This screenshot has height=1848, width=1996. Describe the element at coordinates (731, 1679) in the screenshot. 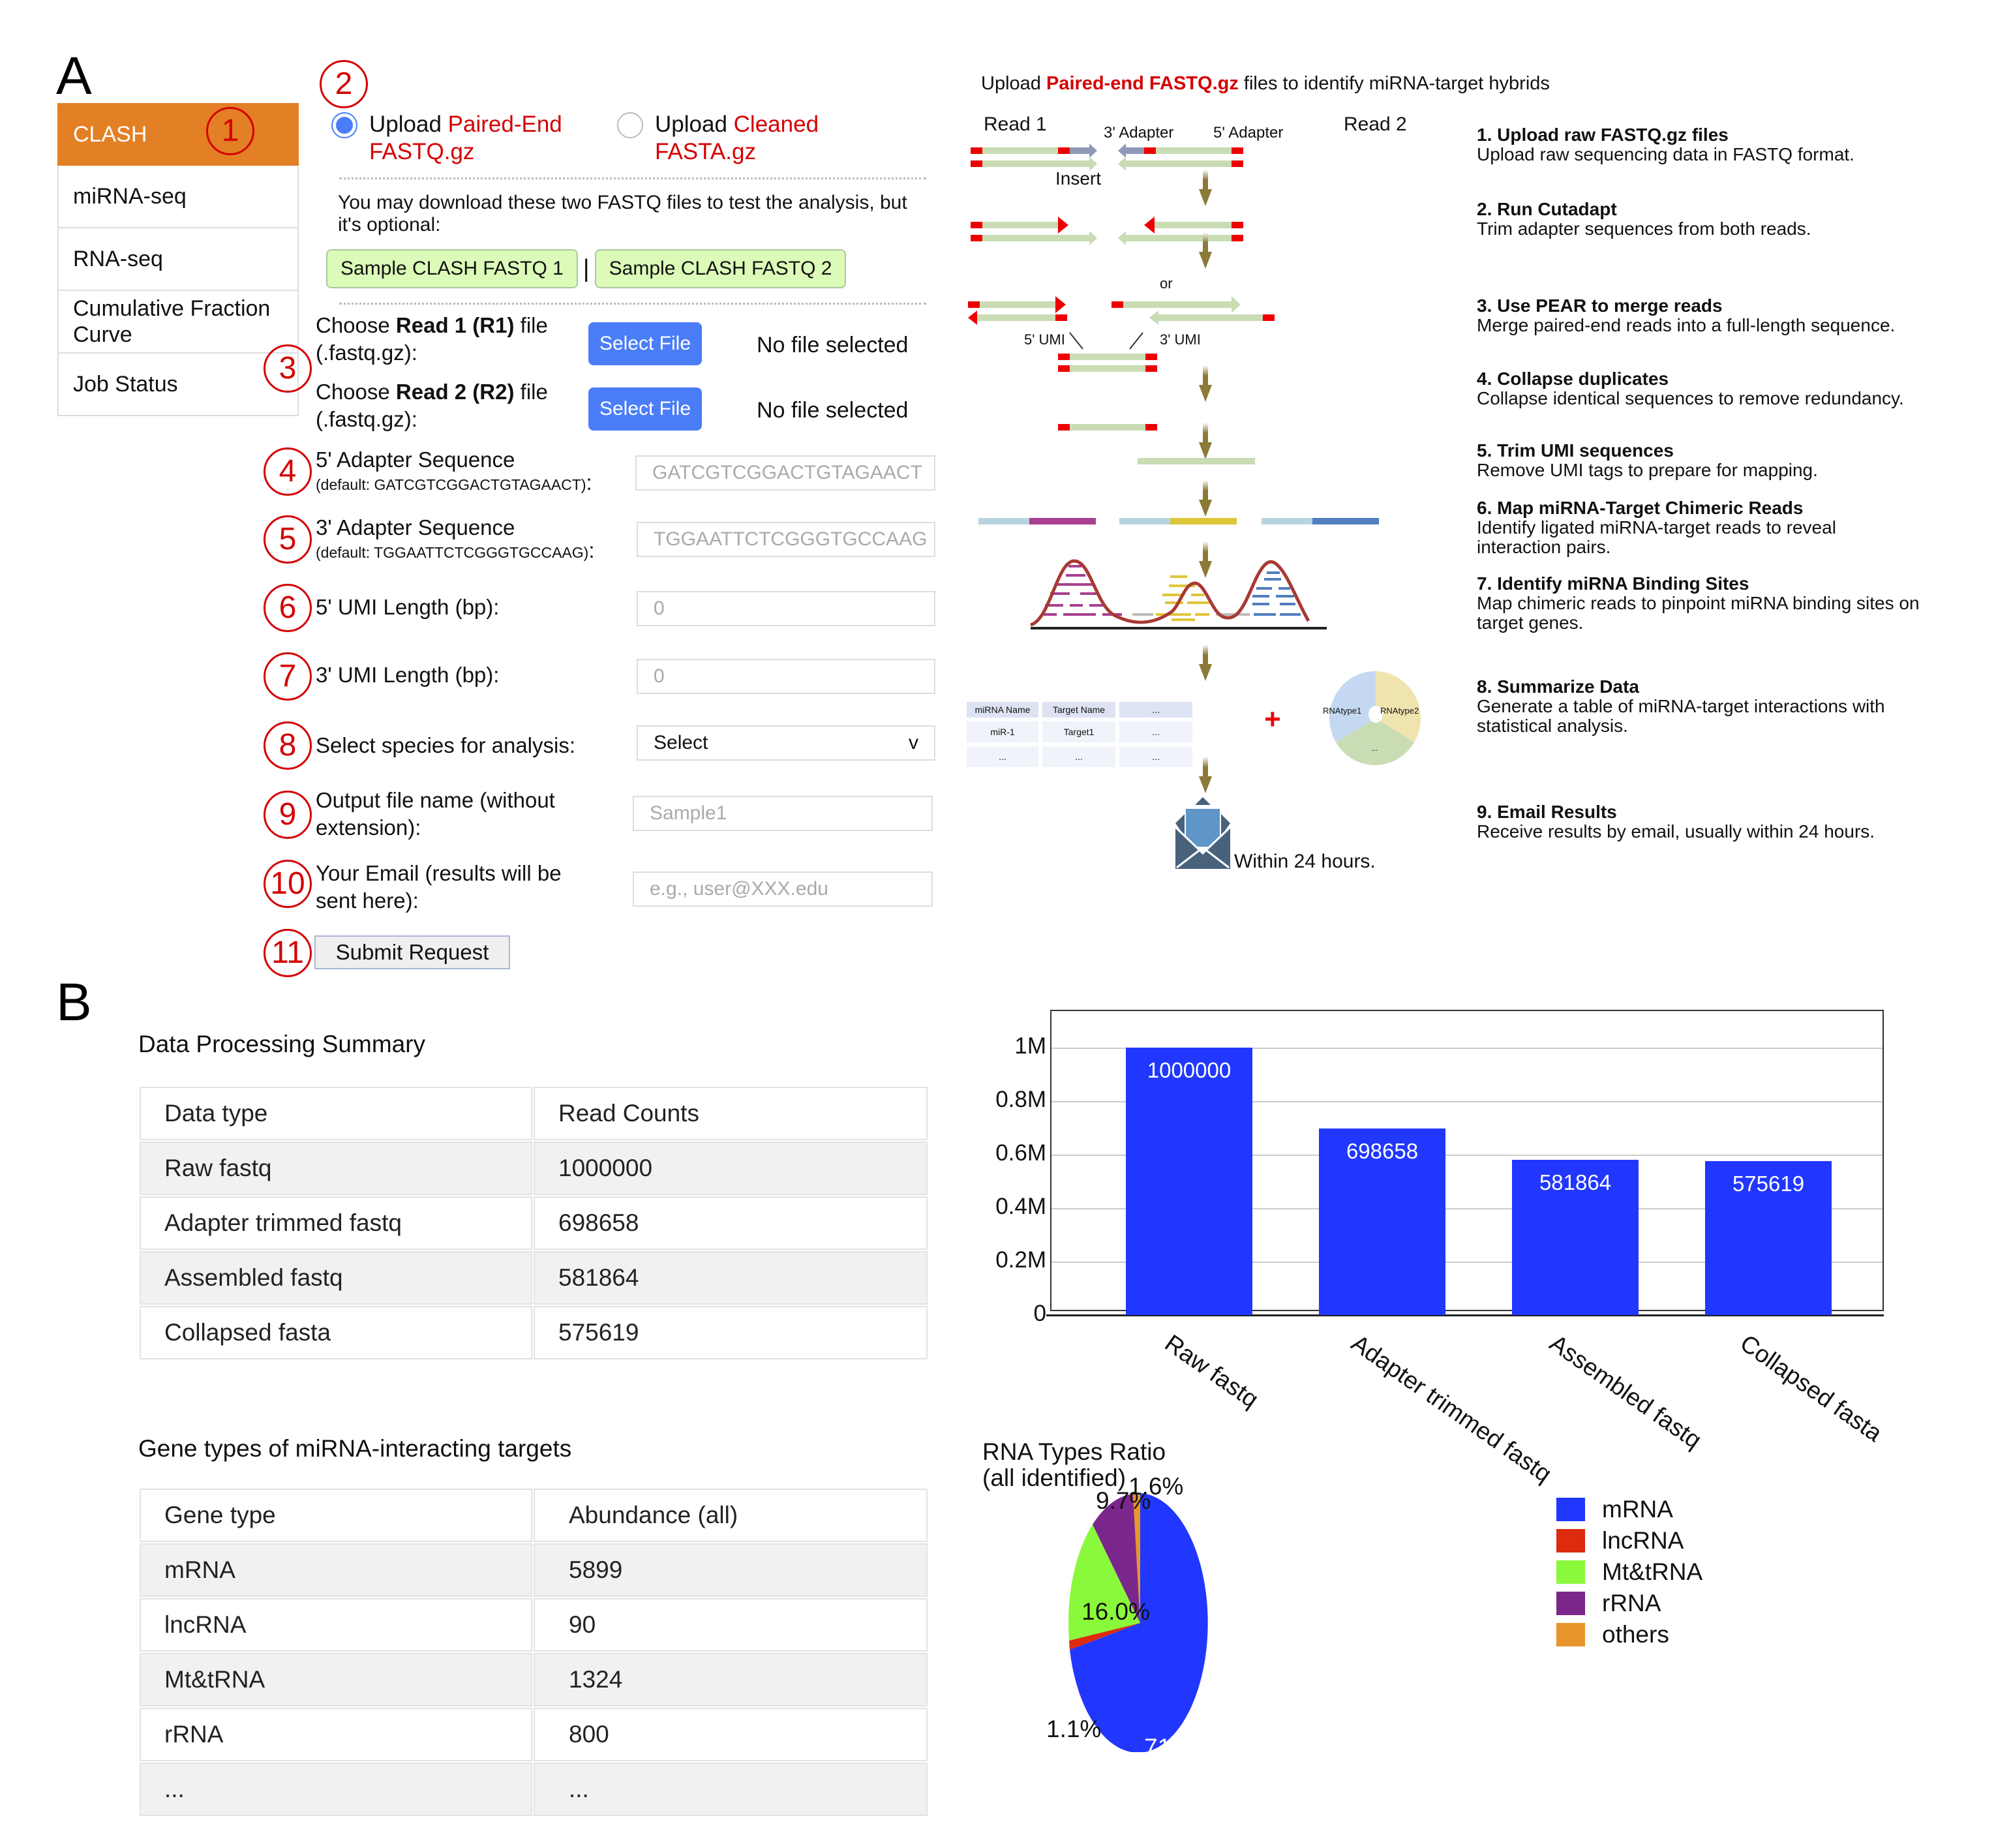

I see `table-cell: 1324` at that location.